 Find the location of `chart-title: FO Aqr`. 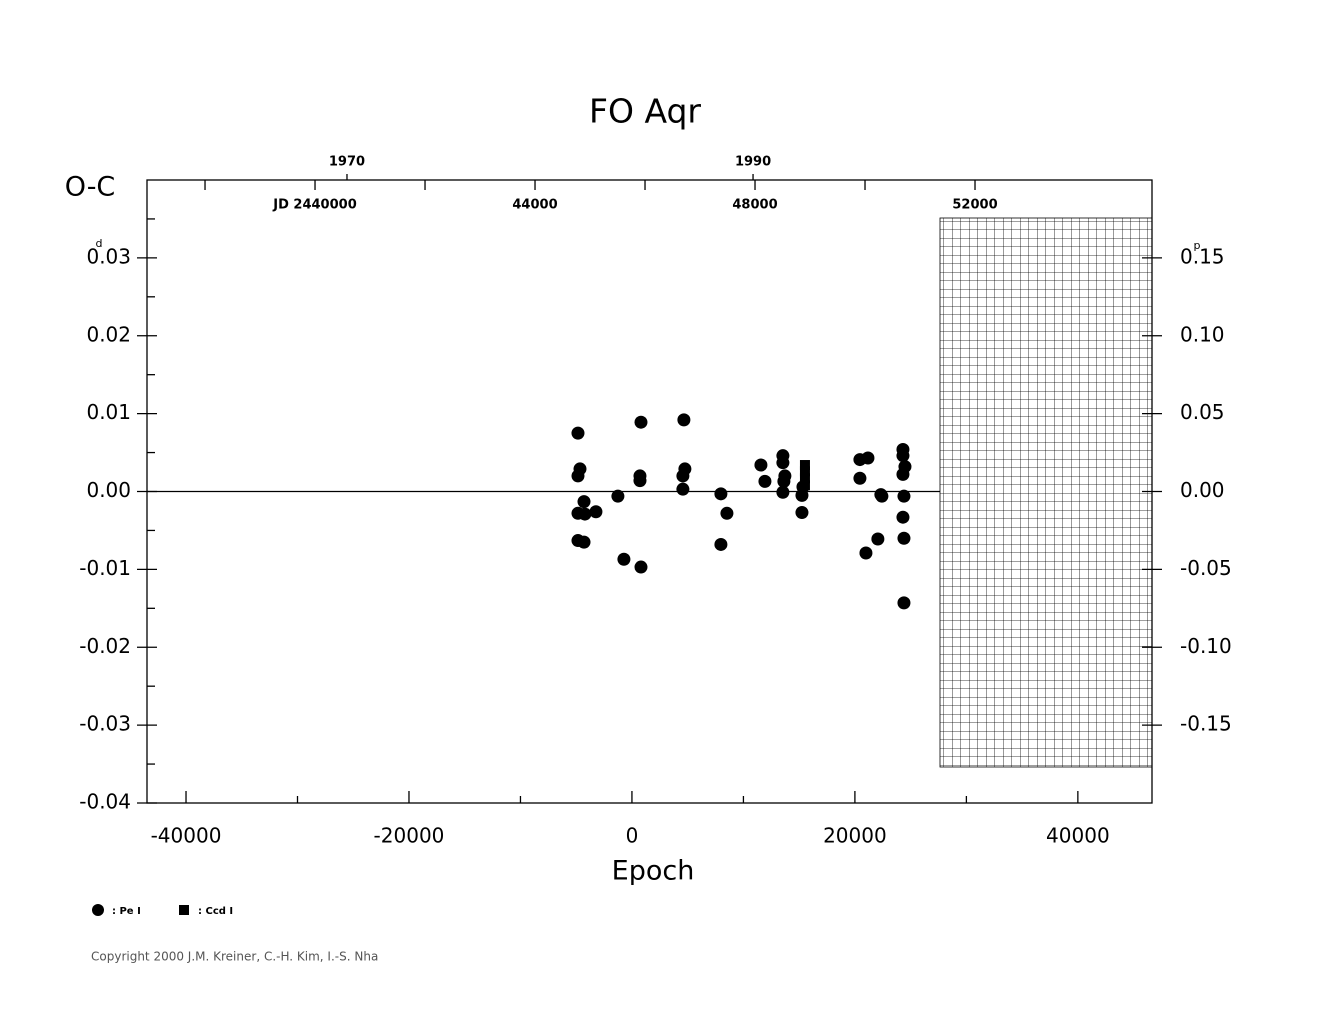

chart-title: FO Aqr is located at coordinates (645, 111).